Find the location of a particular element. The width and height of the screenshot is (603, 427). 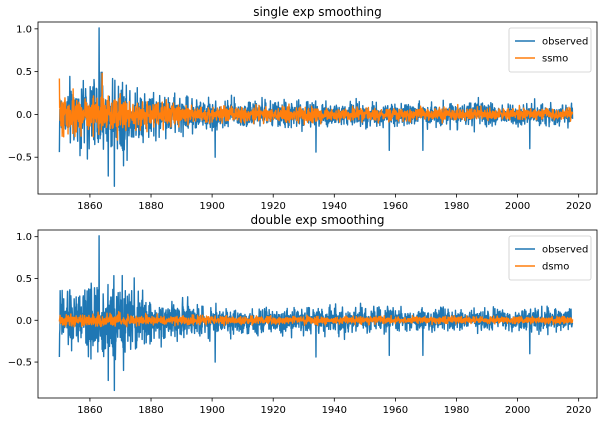

series-line-ssmo is located at coordinates (316, 106).